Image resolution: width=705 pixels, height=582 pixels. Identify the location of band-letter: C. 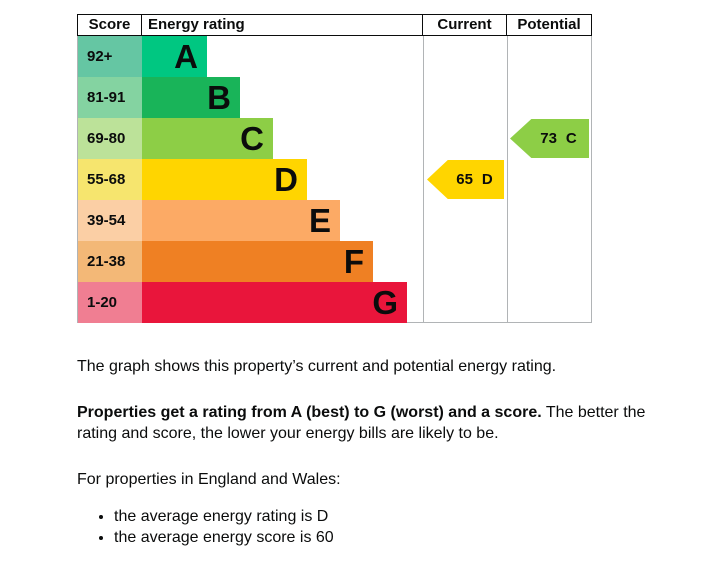
(252, 138).